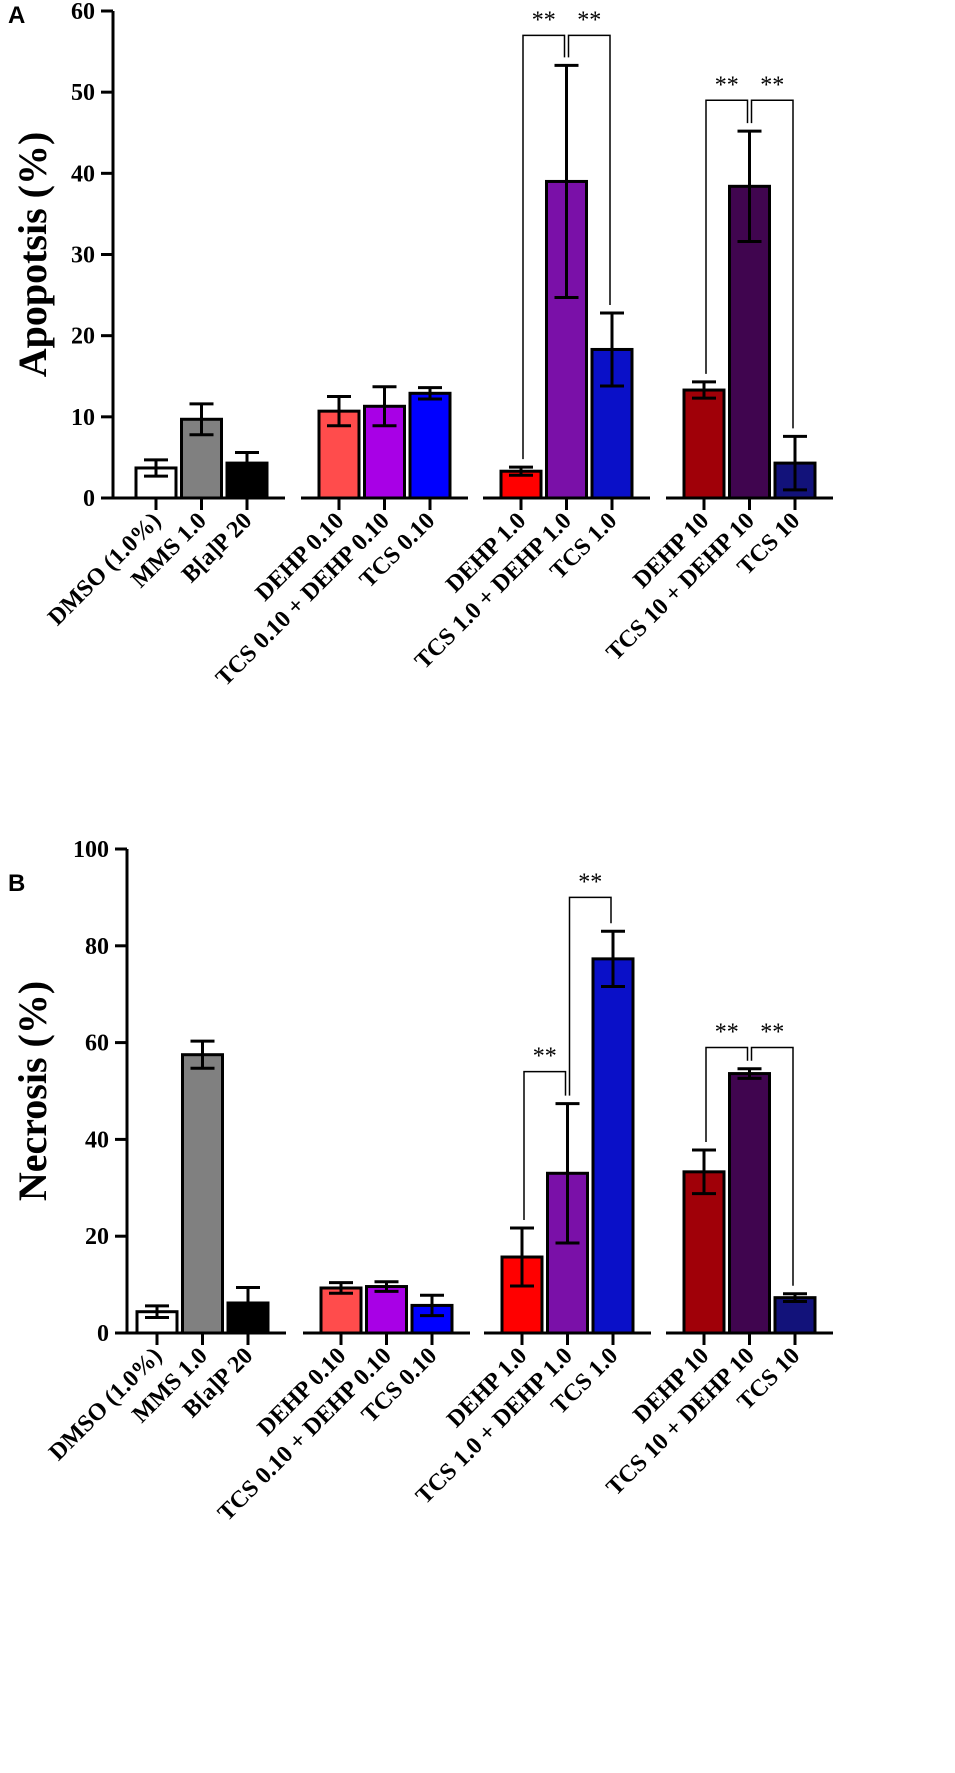  What do you see at coordinates (83, 418) in the screenshot?
I see `y-tick-label: 10` at bounding box center [83, 418].